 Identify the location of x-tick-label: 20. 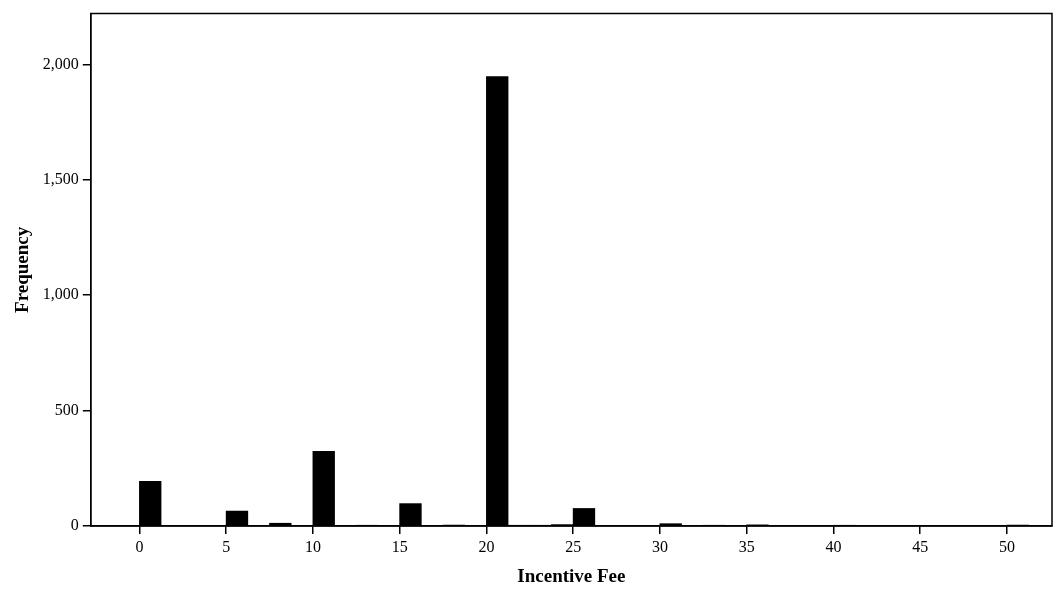
(486, 546).